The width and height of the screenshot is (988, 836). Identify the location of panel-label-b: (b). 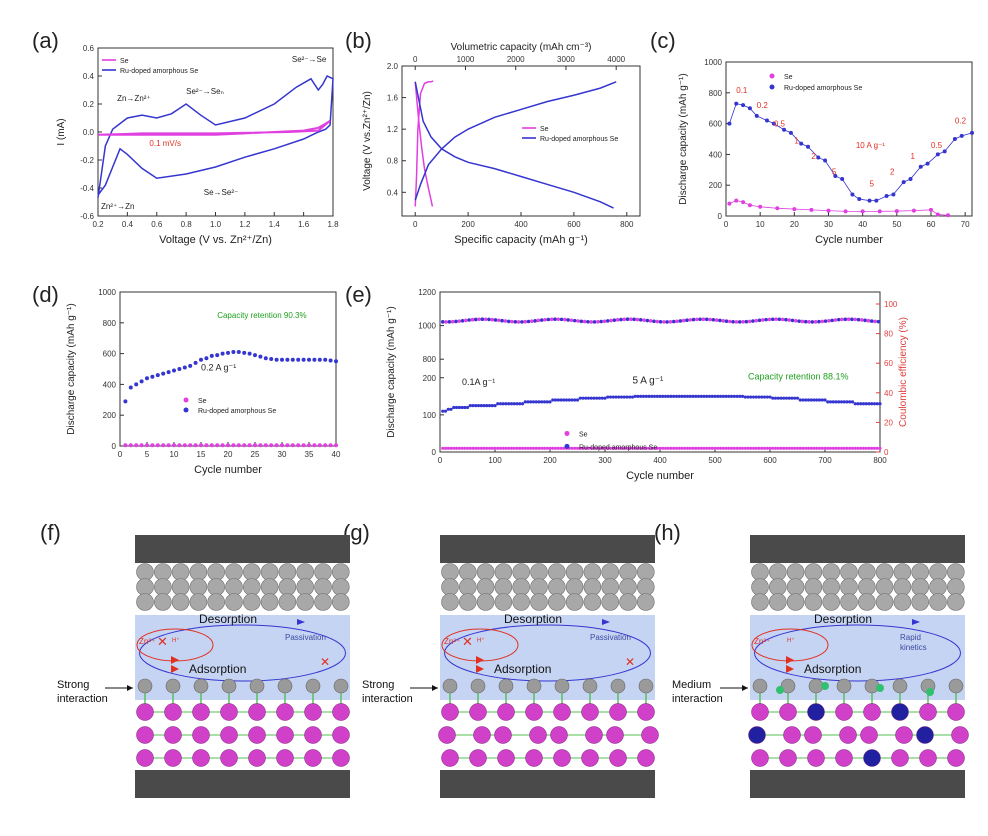
(358, 40).